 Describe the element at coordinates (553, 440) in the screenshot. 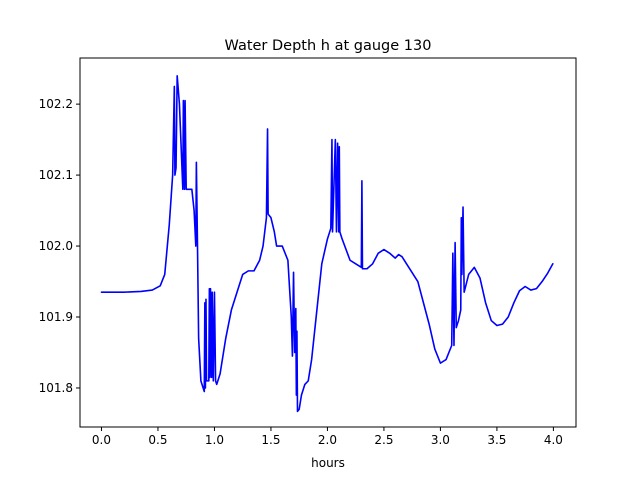

I see `x-tick-label: 4.0` at that location.